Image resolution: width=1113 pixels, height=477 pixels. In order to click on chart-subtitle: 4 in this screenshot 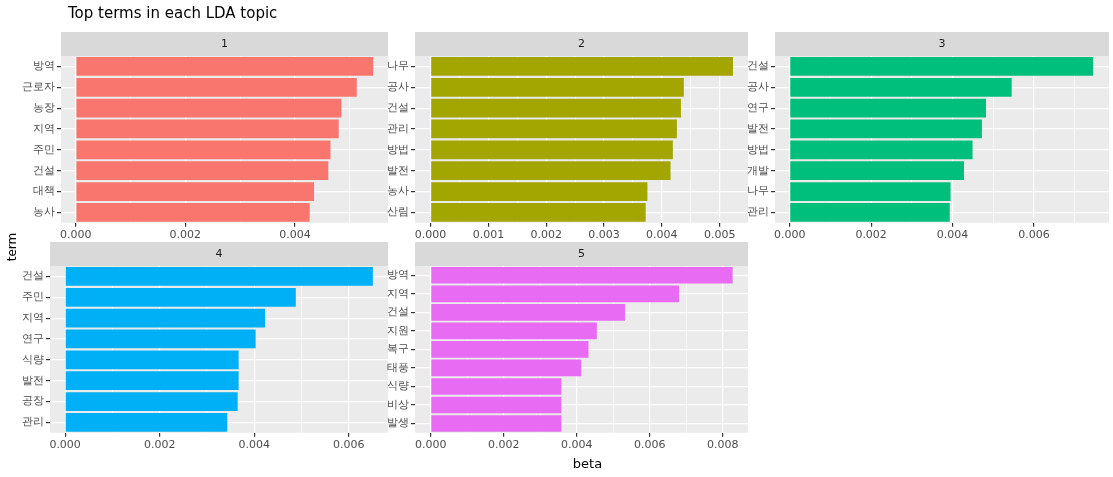, I will do `click(219, 253)`.